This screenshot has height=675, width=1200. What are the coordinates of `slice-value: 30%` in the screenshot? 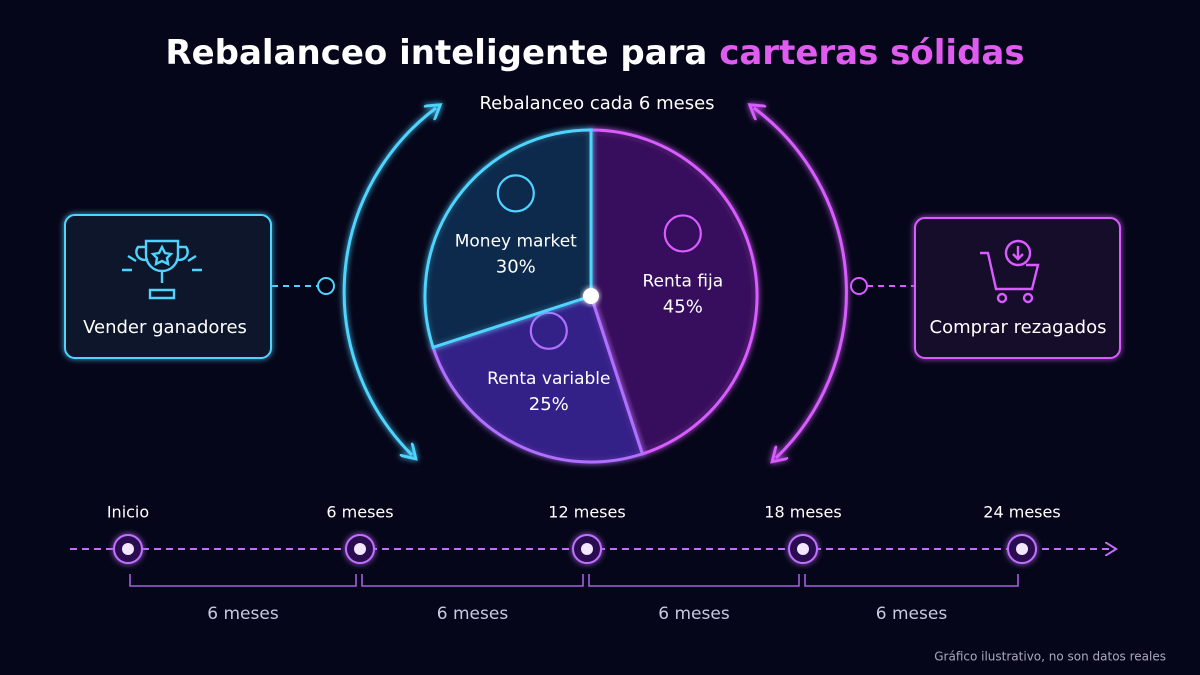 It's located at (516, 266).